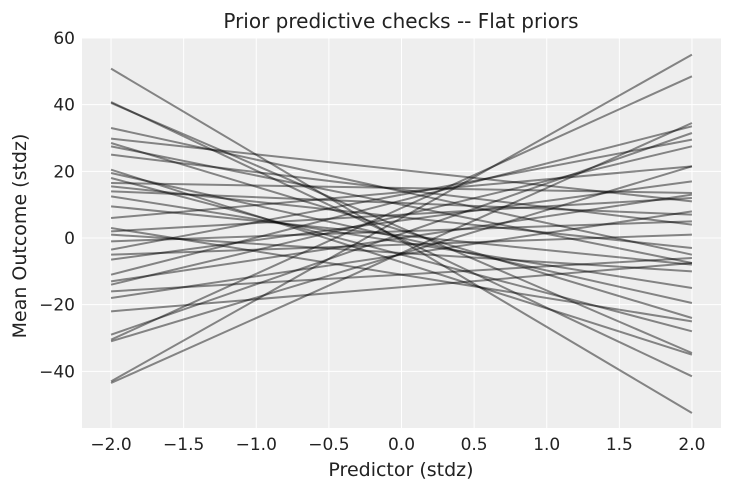  What do you see at coordinates (691, 445) in the screenshot?
I see `x-tick-label: 2.0` at bounding box center [691, 445].